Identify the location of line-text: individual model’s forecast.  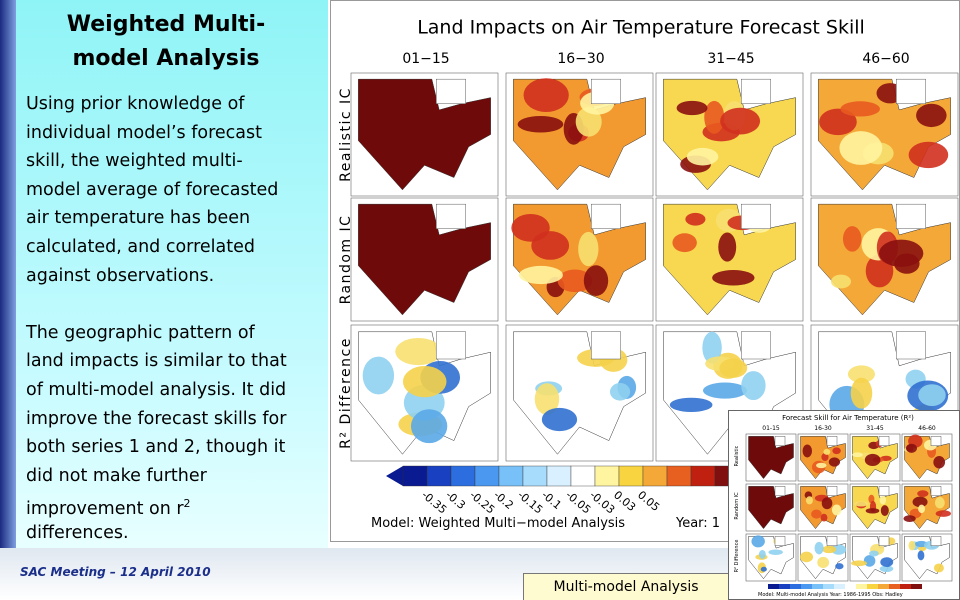
(144, 132).